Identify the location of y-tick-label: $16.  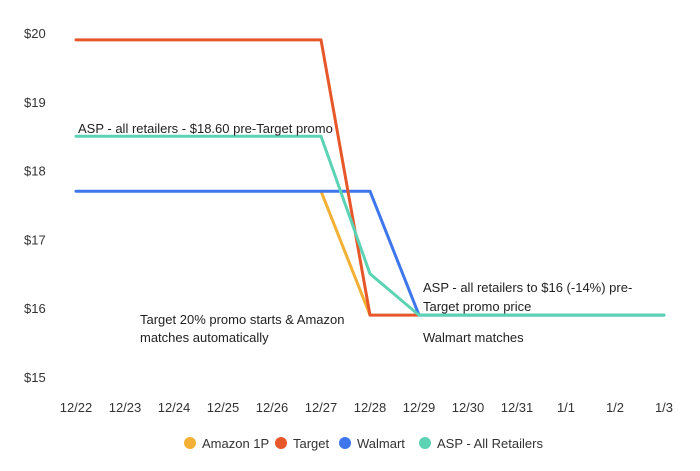
(35, 308).